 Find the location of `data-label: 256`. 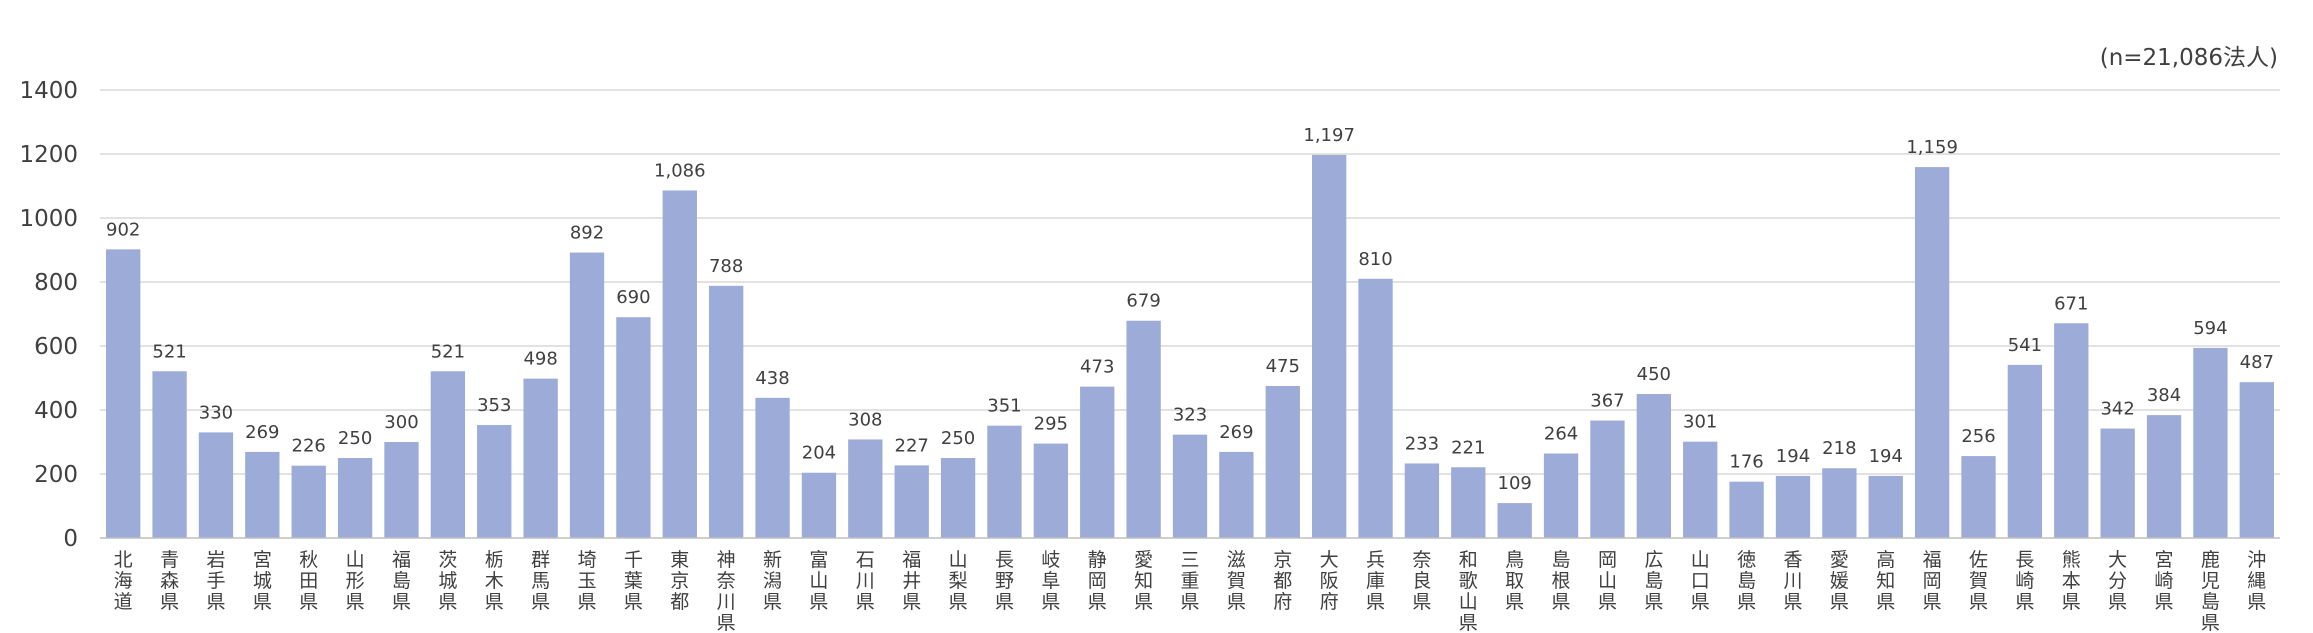

data-label: 256 is located at coordinates (1978, 436).